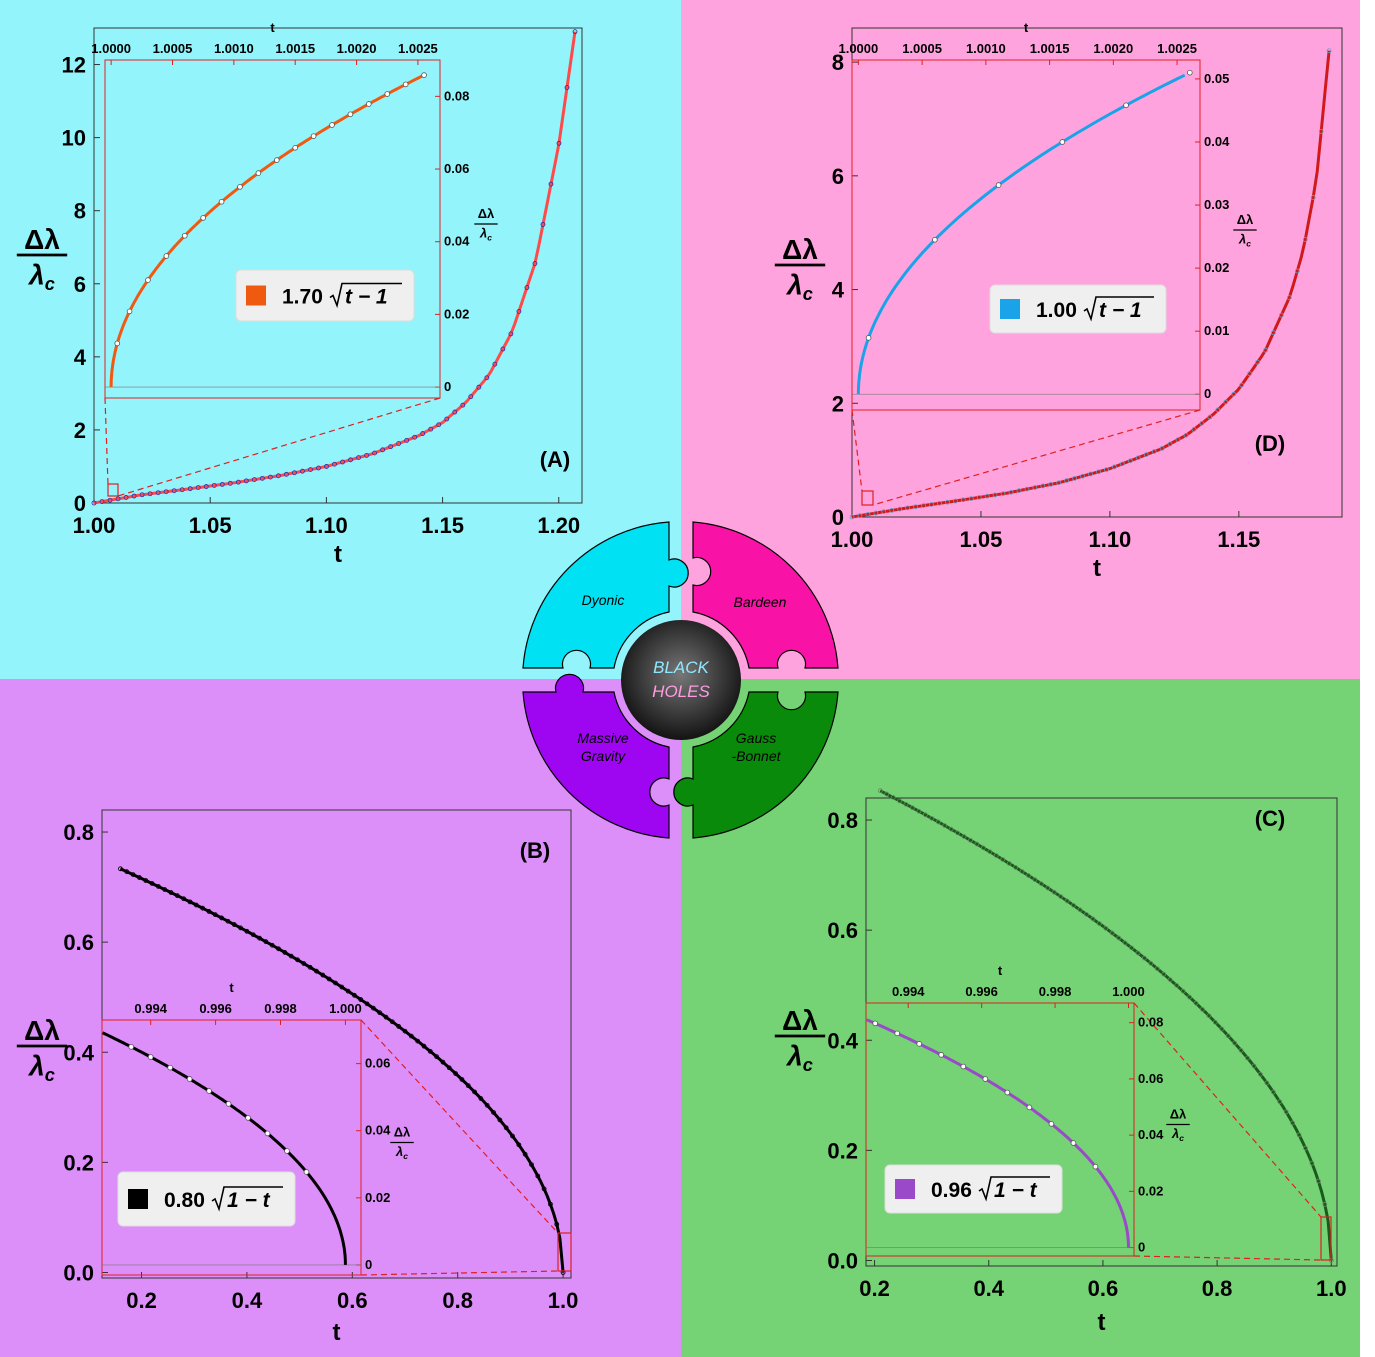 The image size is (1375, 1357). I want to click on piece-label-line: Massive, so click(603, 738).